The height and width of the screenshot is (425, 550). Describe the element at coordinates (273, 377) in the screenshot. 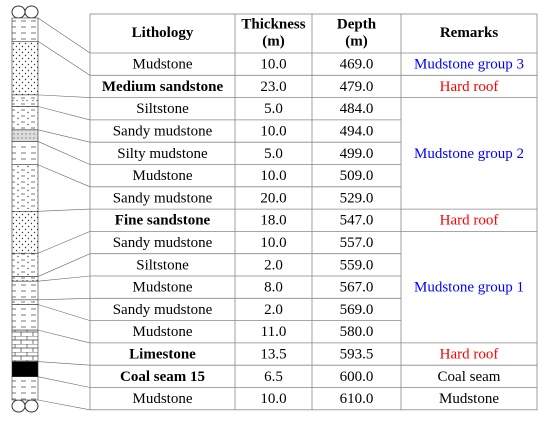

I see `thickness-cell: 6.5` at that location.